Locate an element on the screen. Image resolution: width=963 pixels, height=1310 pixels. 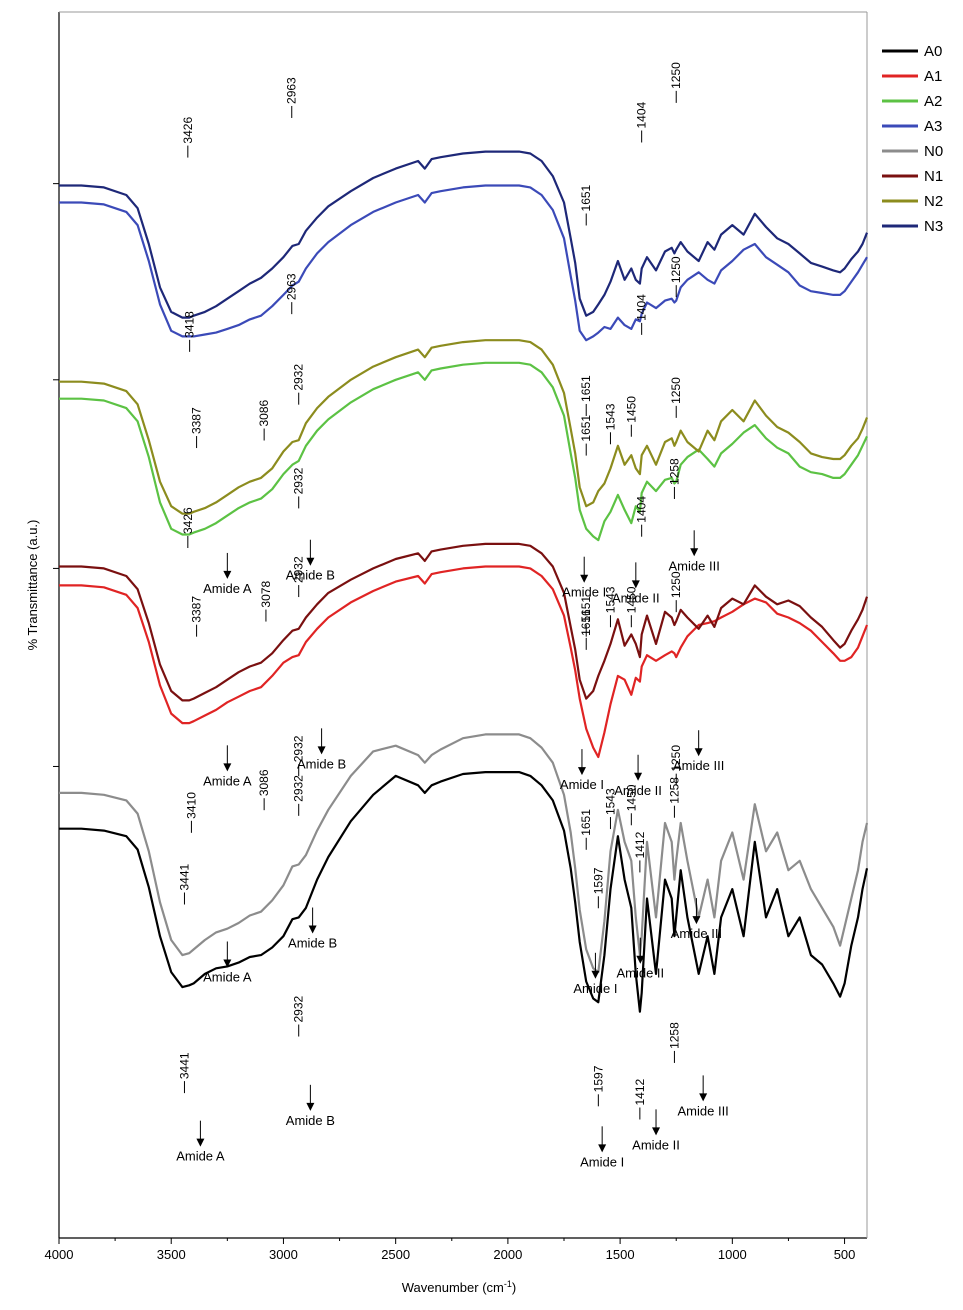
x-tick-label: 1000 is located at coordinates (732, 1254).